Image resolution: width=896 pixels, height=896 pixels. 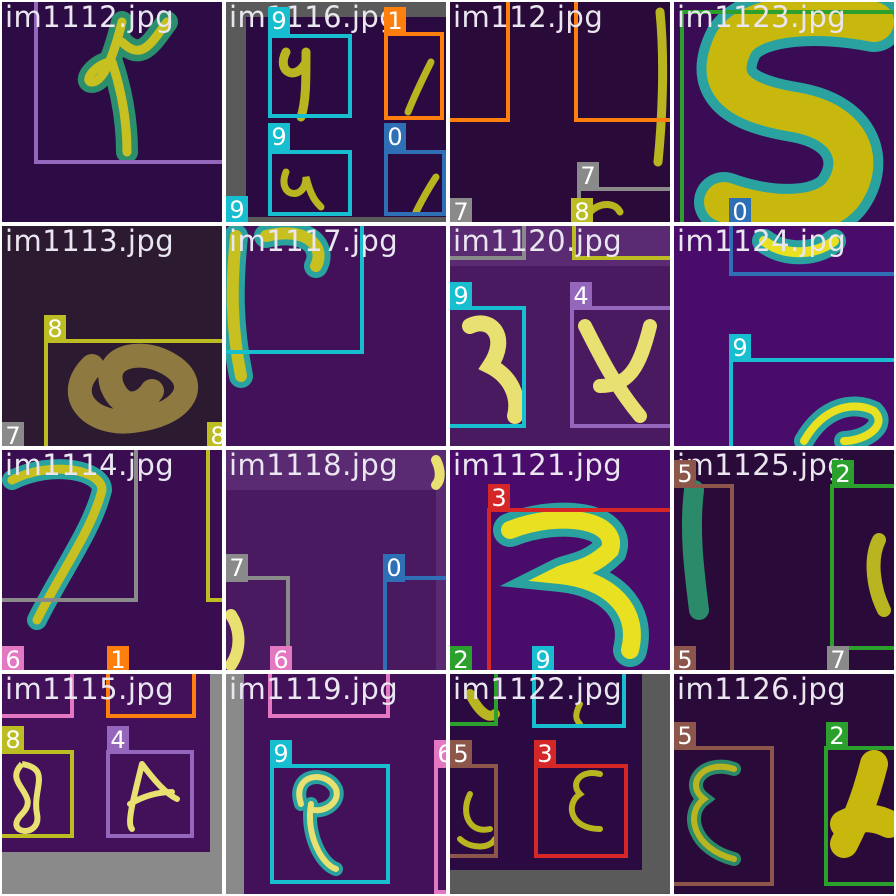 What do you see at coordinates (90, 18) in the screenshot?
I see `filename-label: im1112.jpg` at bounding box center [90, 18].